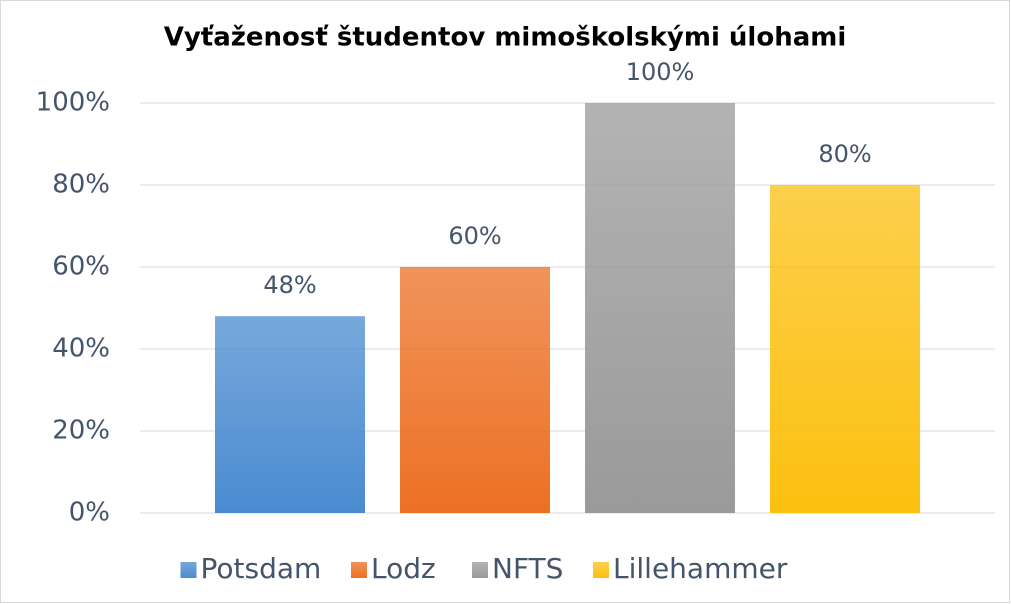 The width and height of the screenshot is (1011, 604). Describe the element at coordinates (261, 568) in the screenshot. I see `legend-label: Potsdam` at that location.